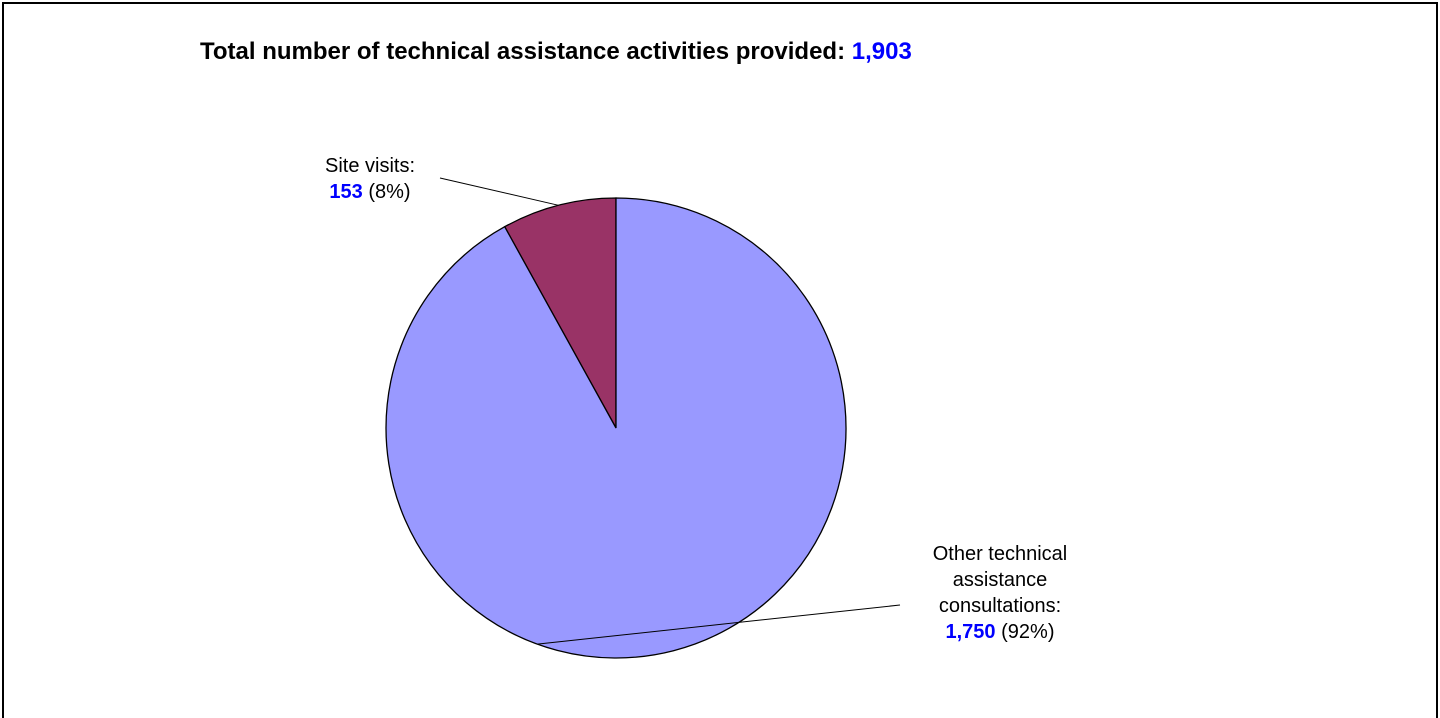 This screenshot has height=718, width=1440. What do you see at coordinates (1000, 606) in the screenshot?
I see `other-label-line-3: consultations:` at bounding box center [1000, 606].